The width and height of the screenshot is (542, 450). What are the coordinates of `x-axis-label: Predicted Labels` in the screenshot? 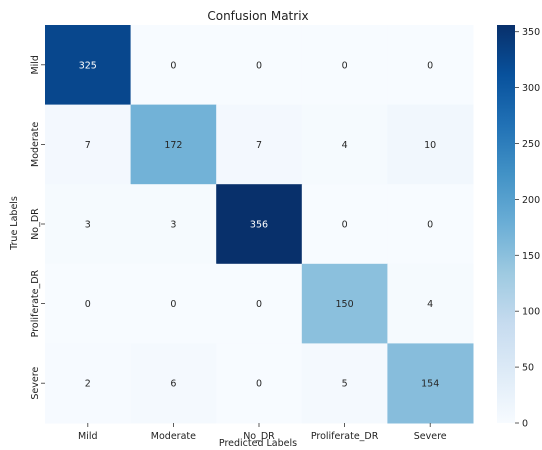 It's located at (258, 443).